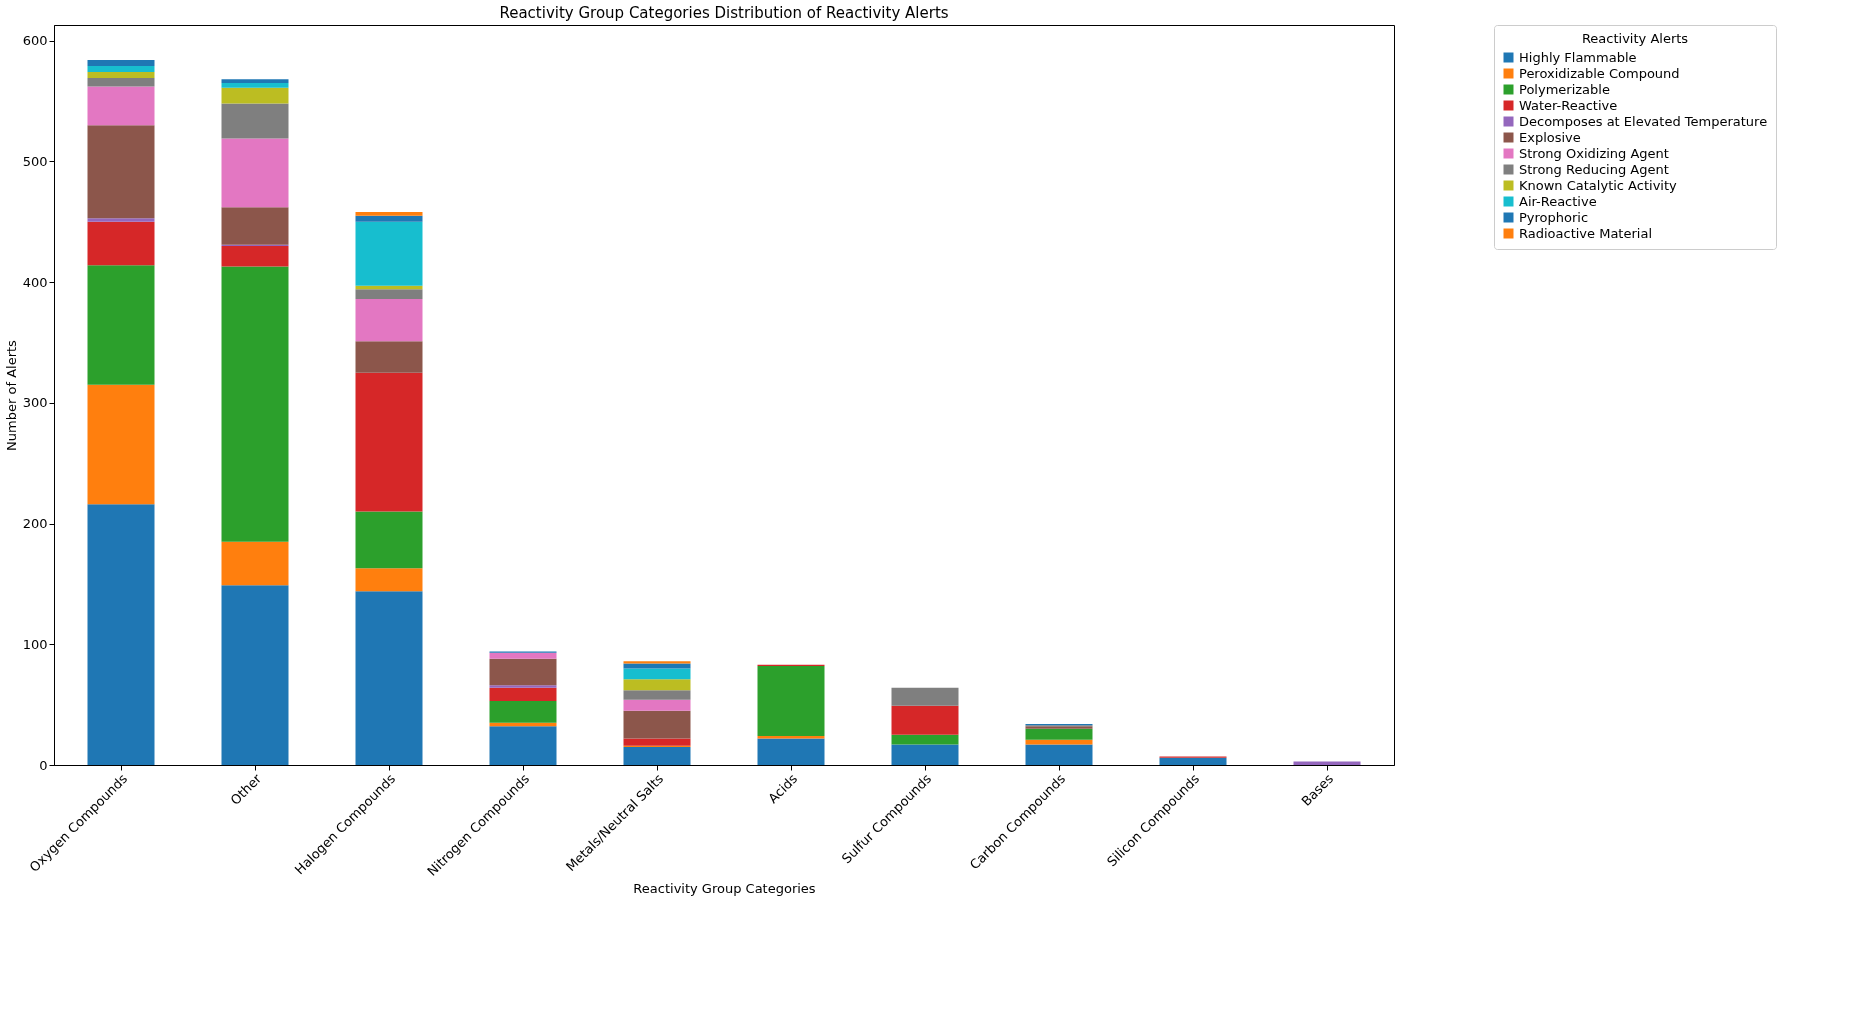  I want to click on legend-label: Peroxidizable Compound, so click(1599, 73).